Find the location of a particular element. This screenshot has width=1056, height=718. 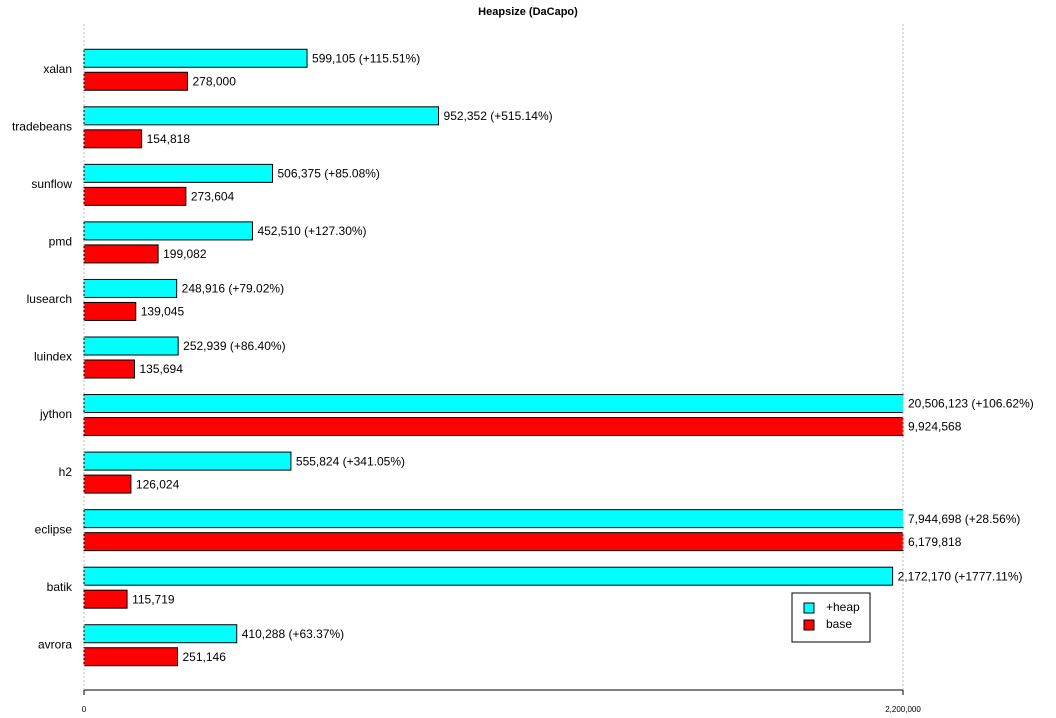

y-tick-label: lusearch is located at coordinates (49, 299).